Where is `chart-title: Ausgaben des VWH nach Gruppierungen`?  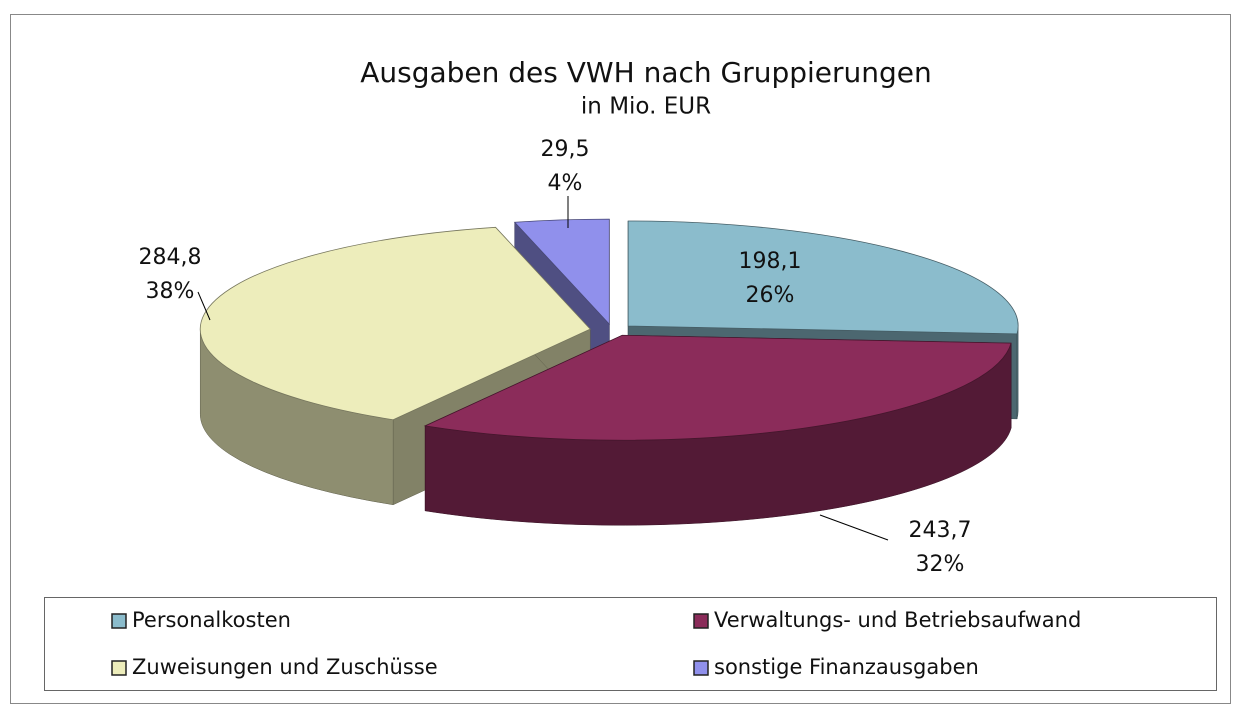 chart-title: Ausgaben des VWH nach Gruppierungen is located at coordinates (646, 72).